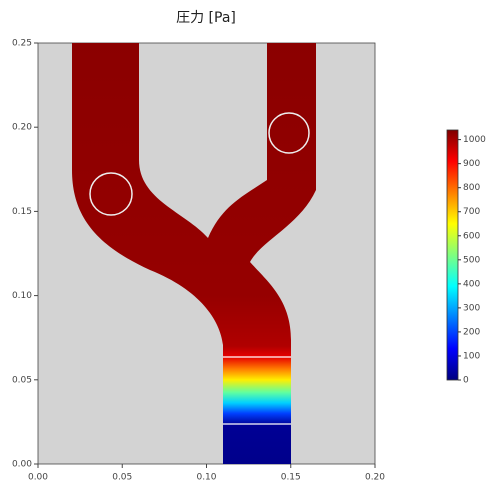 The width and height of the screenshot is (500, 500). Describe the element at coordinates (474, 140) in the screenshot. I see `colorbar-tick-label: 1000` at that location.